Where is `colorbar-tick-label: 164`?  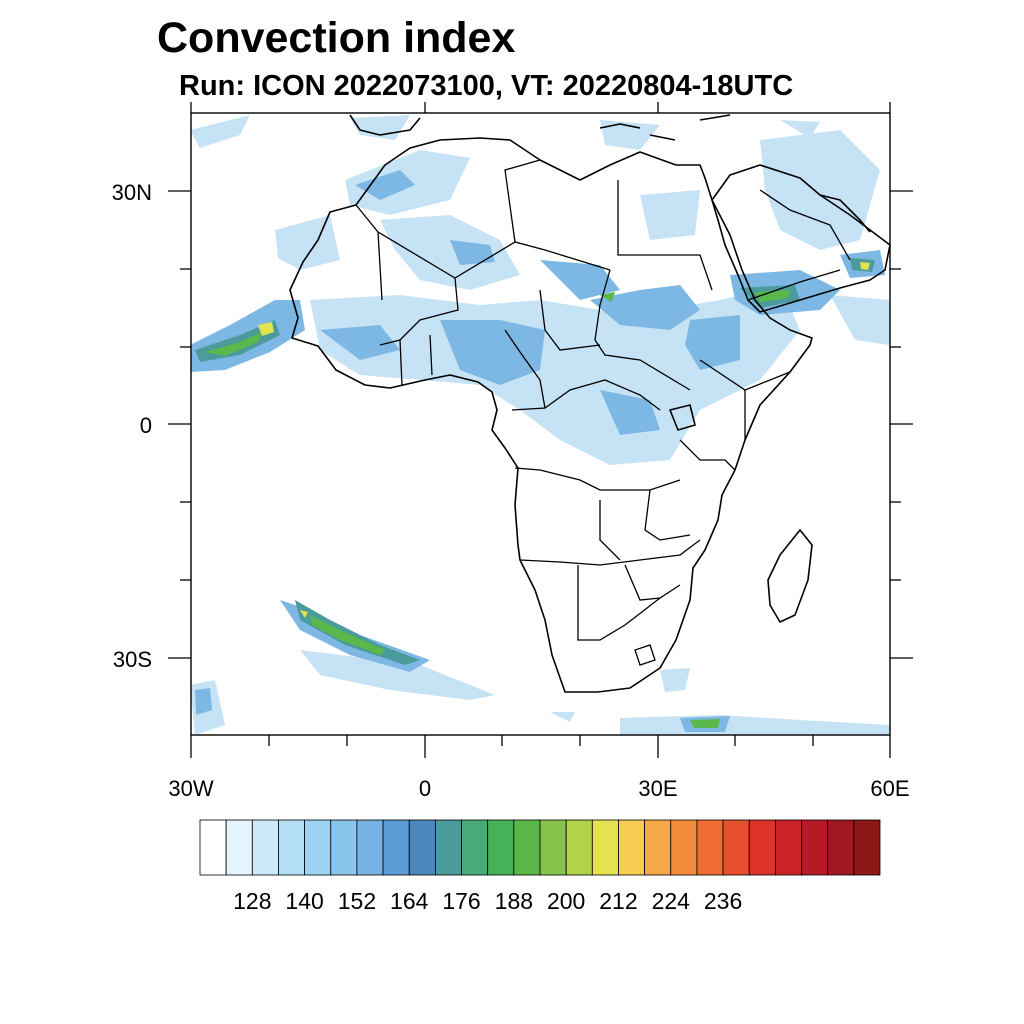
colorbar-tick-label: 164 is located at coordinates (409, 901).